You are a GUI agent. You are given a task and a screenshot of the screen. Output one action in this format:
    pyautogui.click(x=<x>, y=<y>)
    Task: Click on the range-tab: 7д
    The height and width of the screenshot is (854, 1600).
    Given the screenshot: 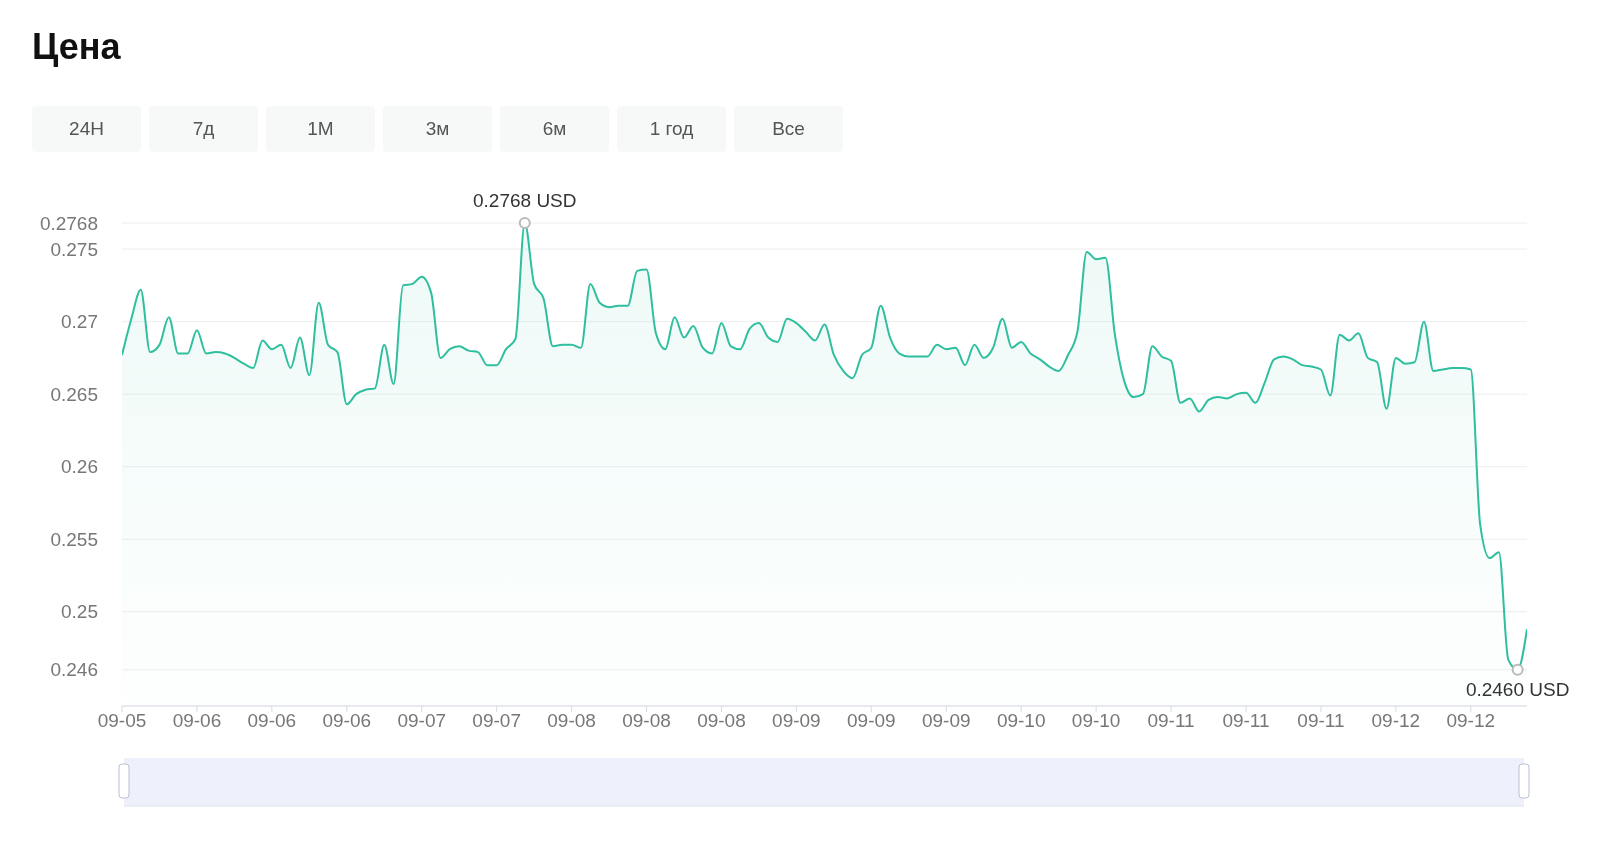 What is the action you would take?
    pyautogui.click(x=203, y=129)
    